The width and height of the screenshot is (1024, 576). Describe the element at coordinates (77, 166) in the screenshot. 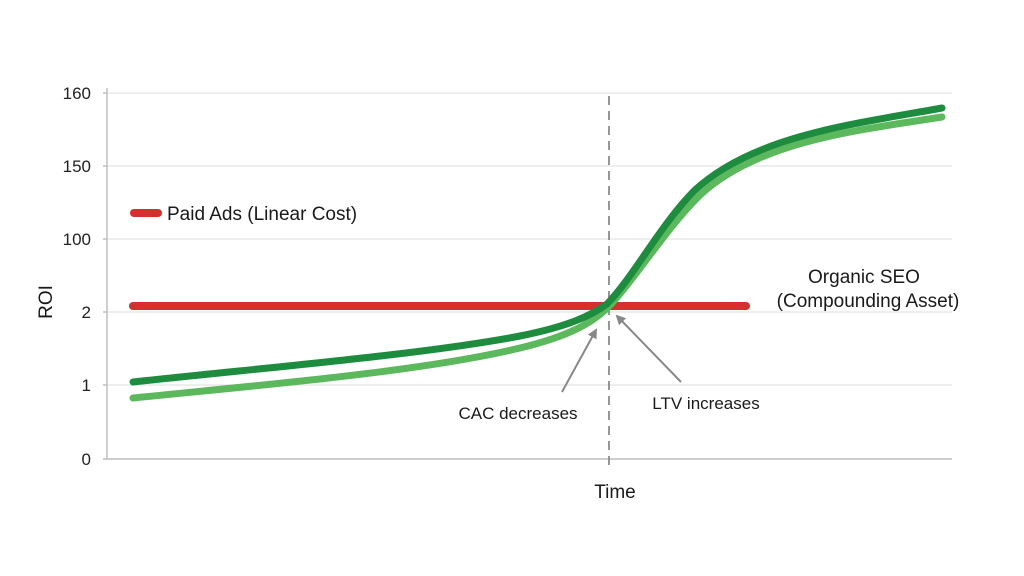

I see `y-tick-150: 150` at that location.